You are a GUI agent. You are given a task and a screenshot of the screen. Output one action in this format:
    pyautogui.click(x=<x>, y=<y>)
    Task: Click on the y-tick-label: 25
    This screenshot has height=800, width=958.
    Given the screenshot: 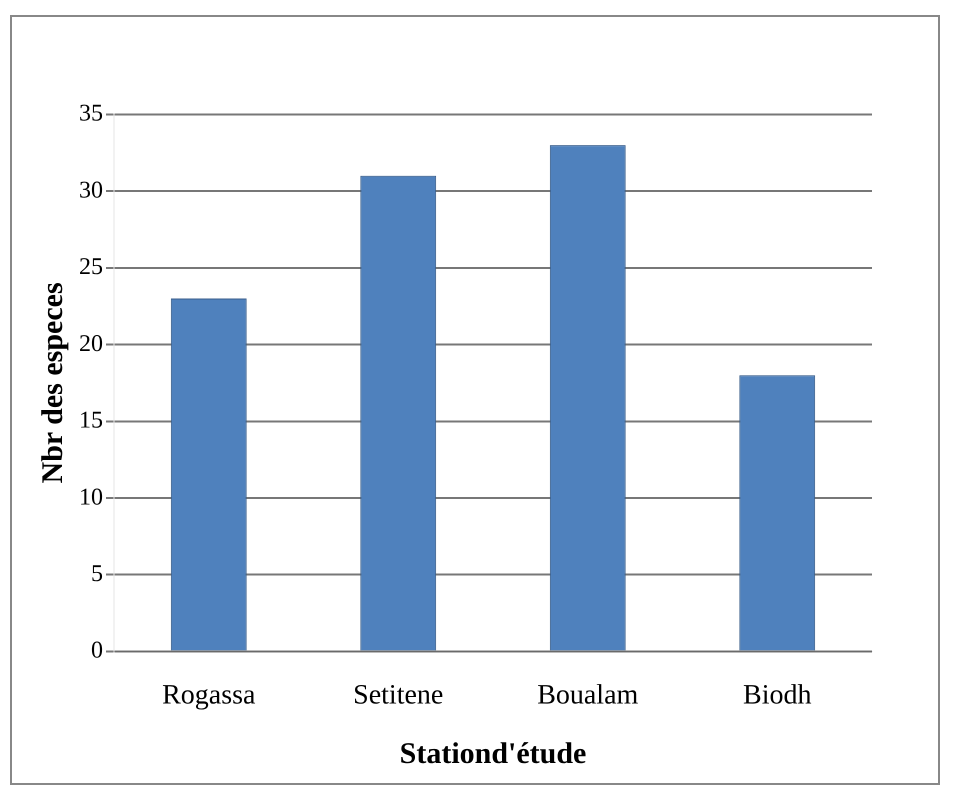 What is the action you would take?
    pyautogui.click(x=91, y=267)
    